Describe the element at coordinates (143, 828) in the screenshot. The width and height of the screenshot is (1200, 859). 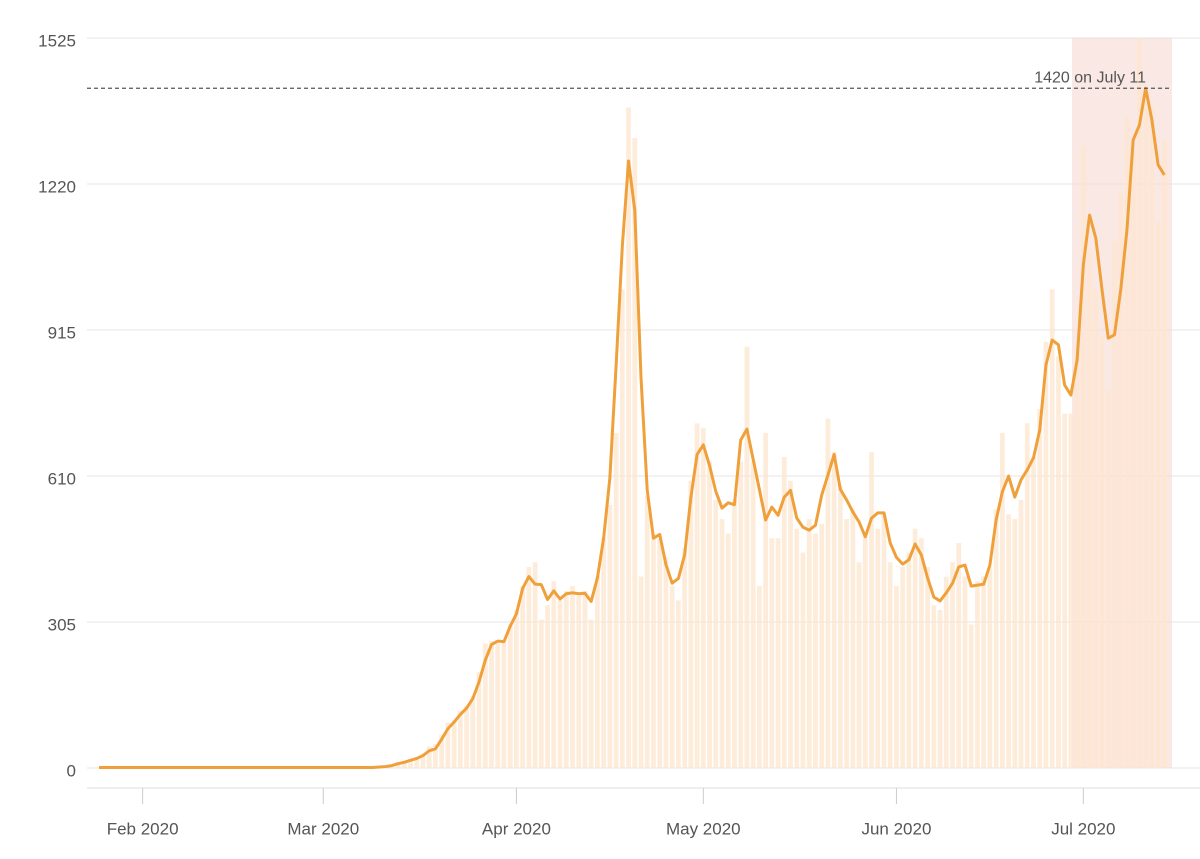
I see `x-tick-label: Feb 2020` at that location.